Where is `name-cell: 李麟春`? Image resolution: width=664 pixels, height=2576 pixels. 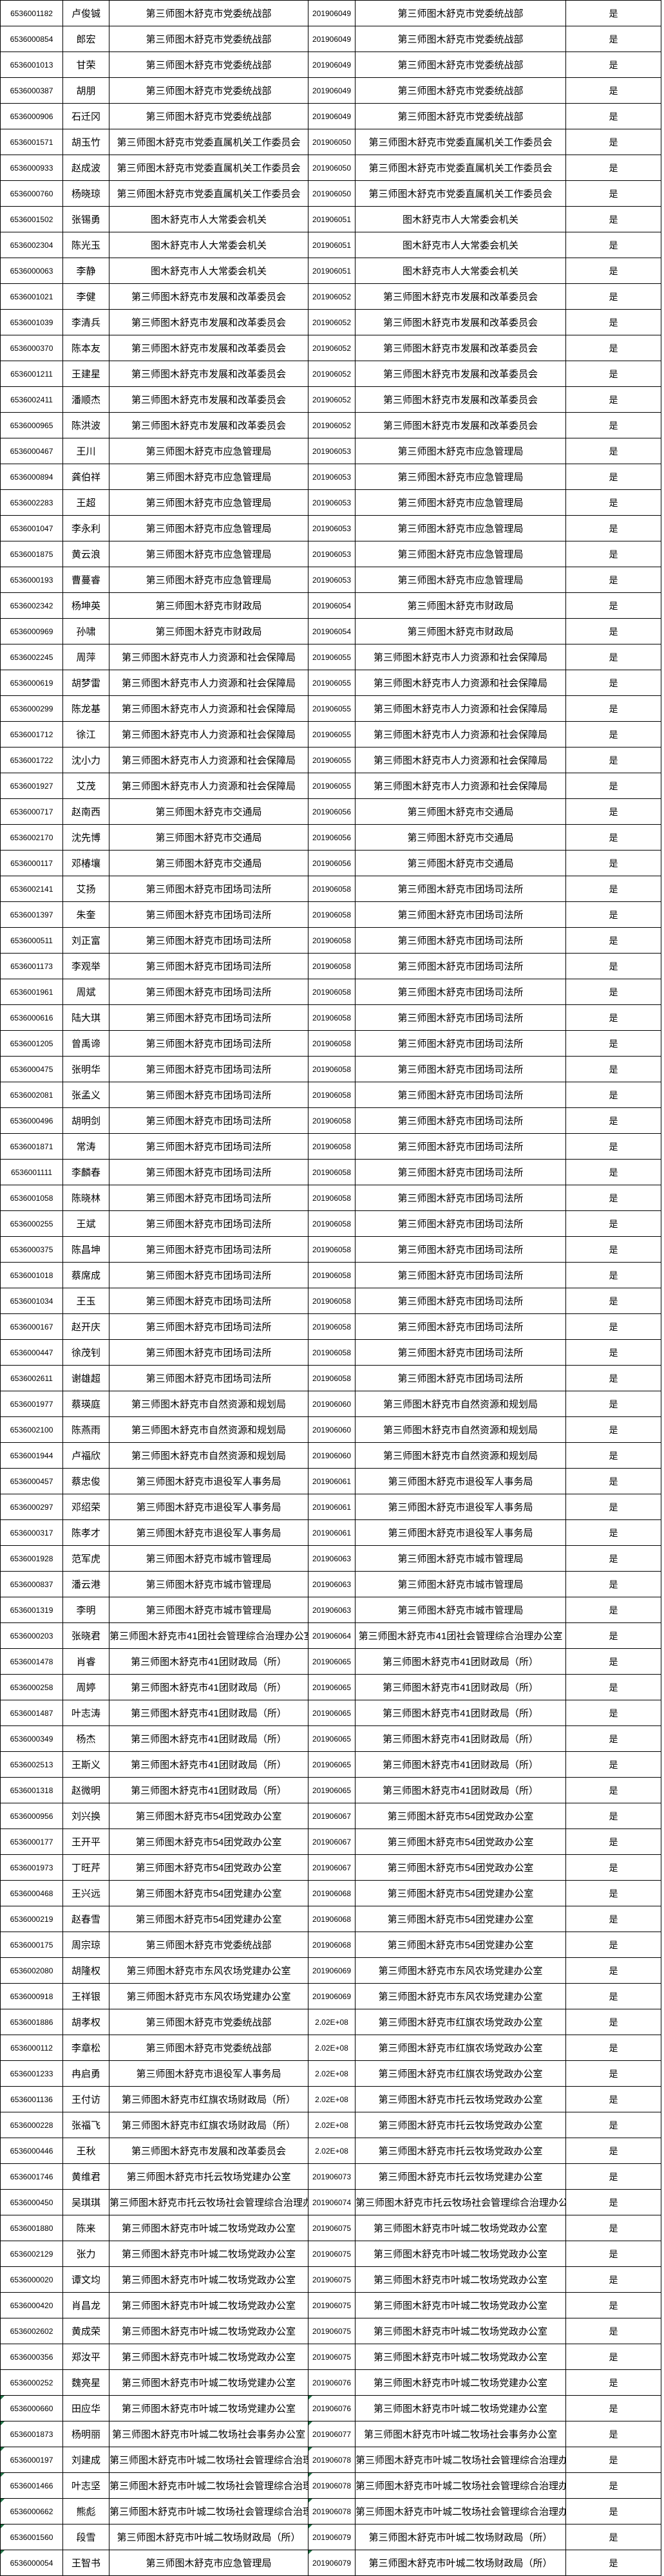 name-cell: 李麟春 is located at coordinates (86, 1172).